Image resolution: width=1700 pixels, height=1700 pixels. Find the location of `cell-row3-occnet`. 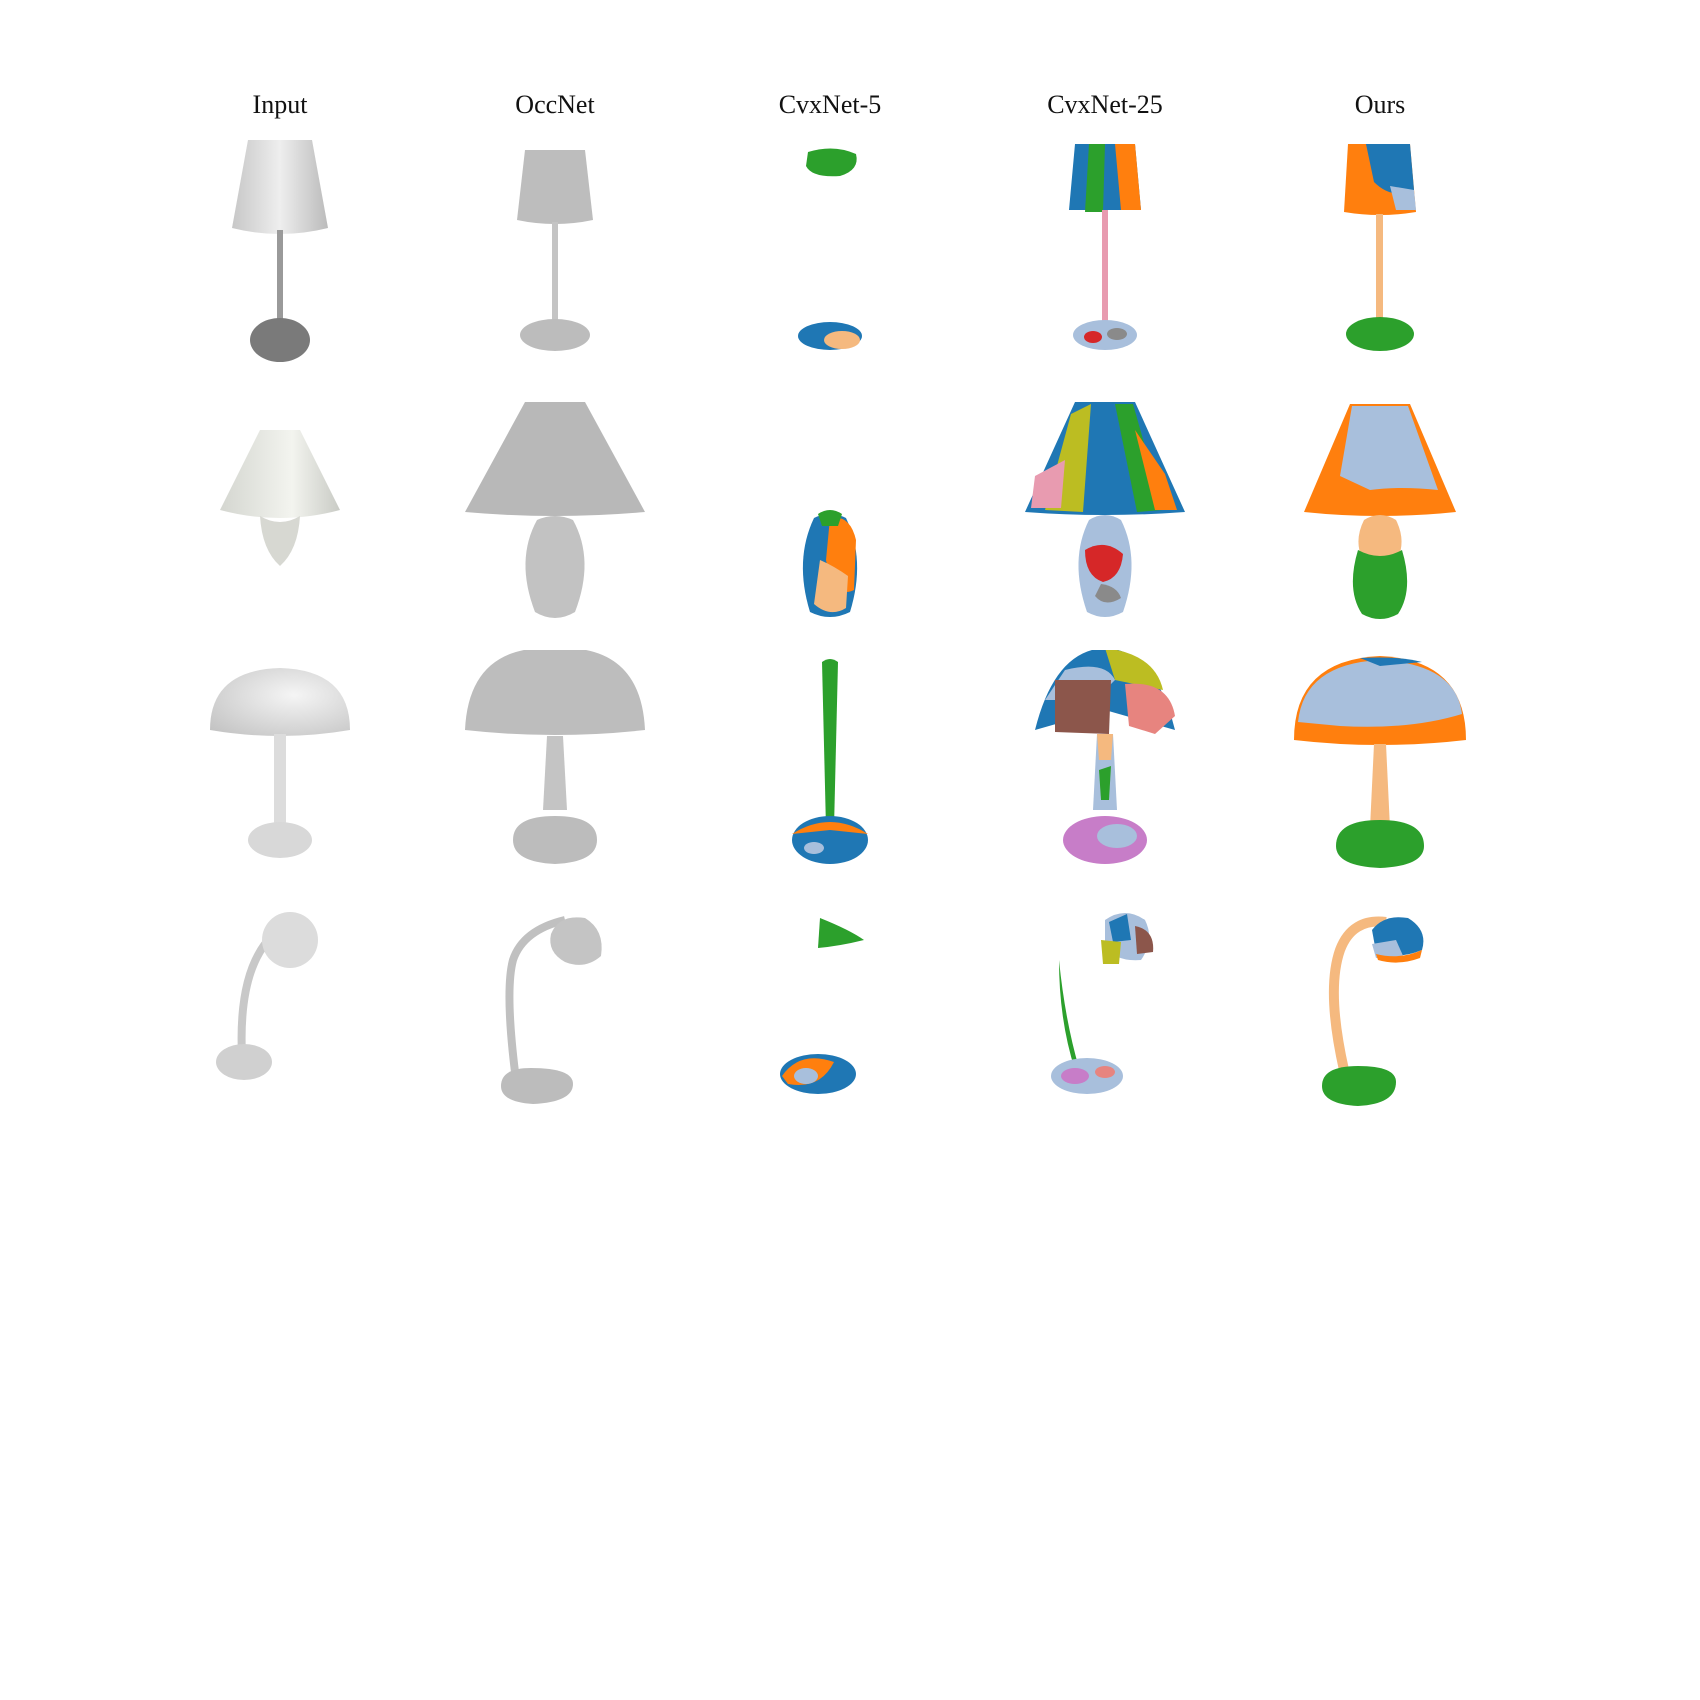

cell-row3-occnet is located at coordinates (555, 780).